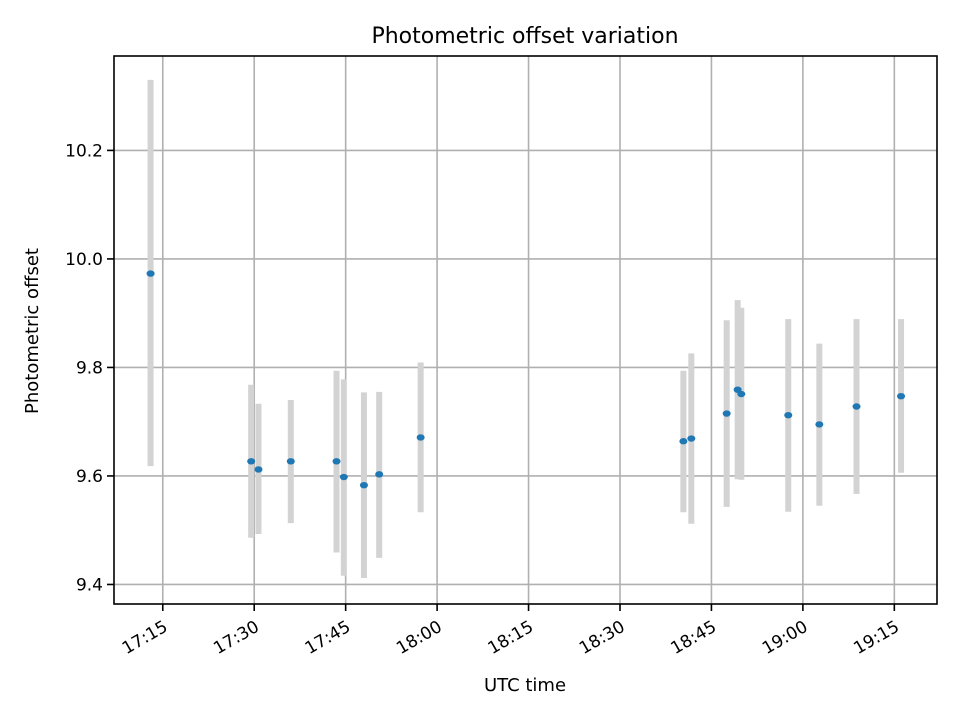  Describe the element at coordinates (525, 685) in the screenshot. I see `x-axis-label: UTC time` at that location.